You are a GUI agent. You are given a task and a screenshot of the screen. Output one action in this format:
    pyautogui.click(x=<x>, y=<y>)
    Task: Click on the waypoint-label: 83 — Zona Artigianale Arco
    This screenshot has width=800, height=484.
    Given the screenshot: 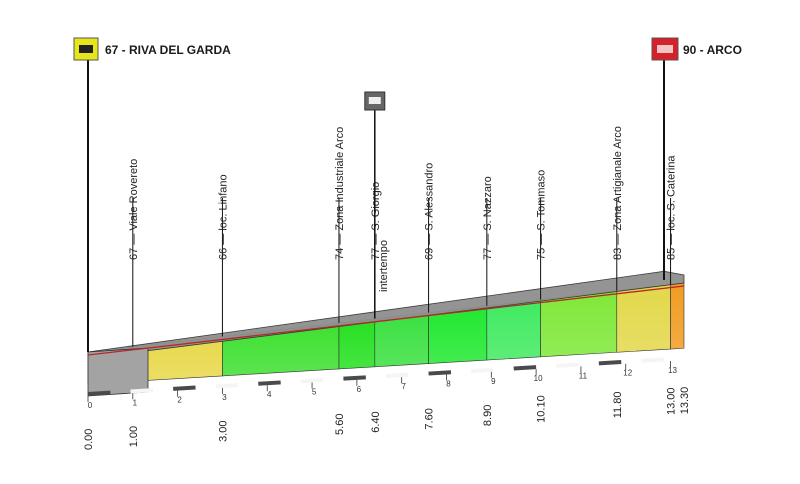 What is the action you would take?
    pyautogui.click(x=618, y=193)
    